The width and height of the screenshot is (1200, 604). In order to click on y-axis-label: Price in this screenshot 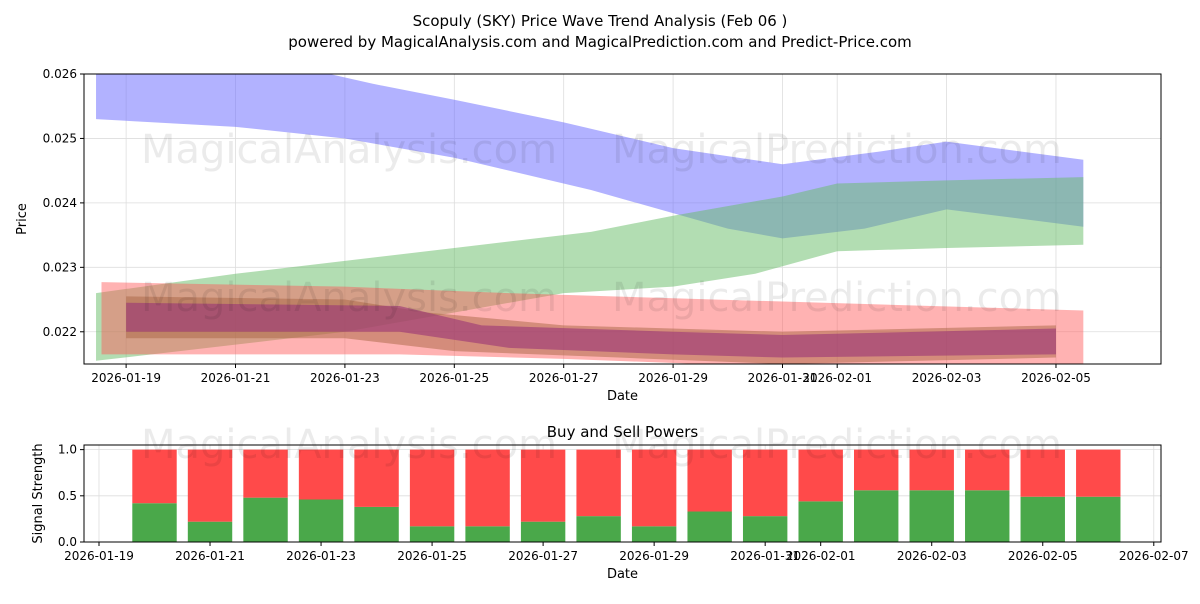, I will do `click(22, 219)`.